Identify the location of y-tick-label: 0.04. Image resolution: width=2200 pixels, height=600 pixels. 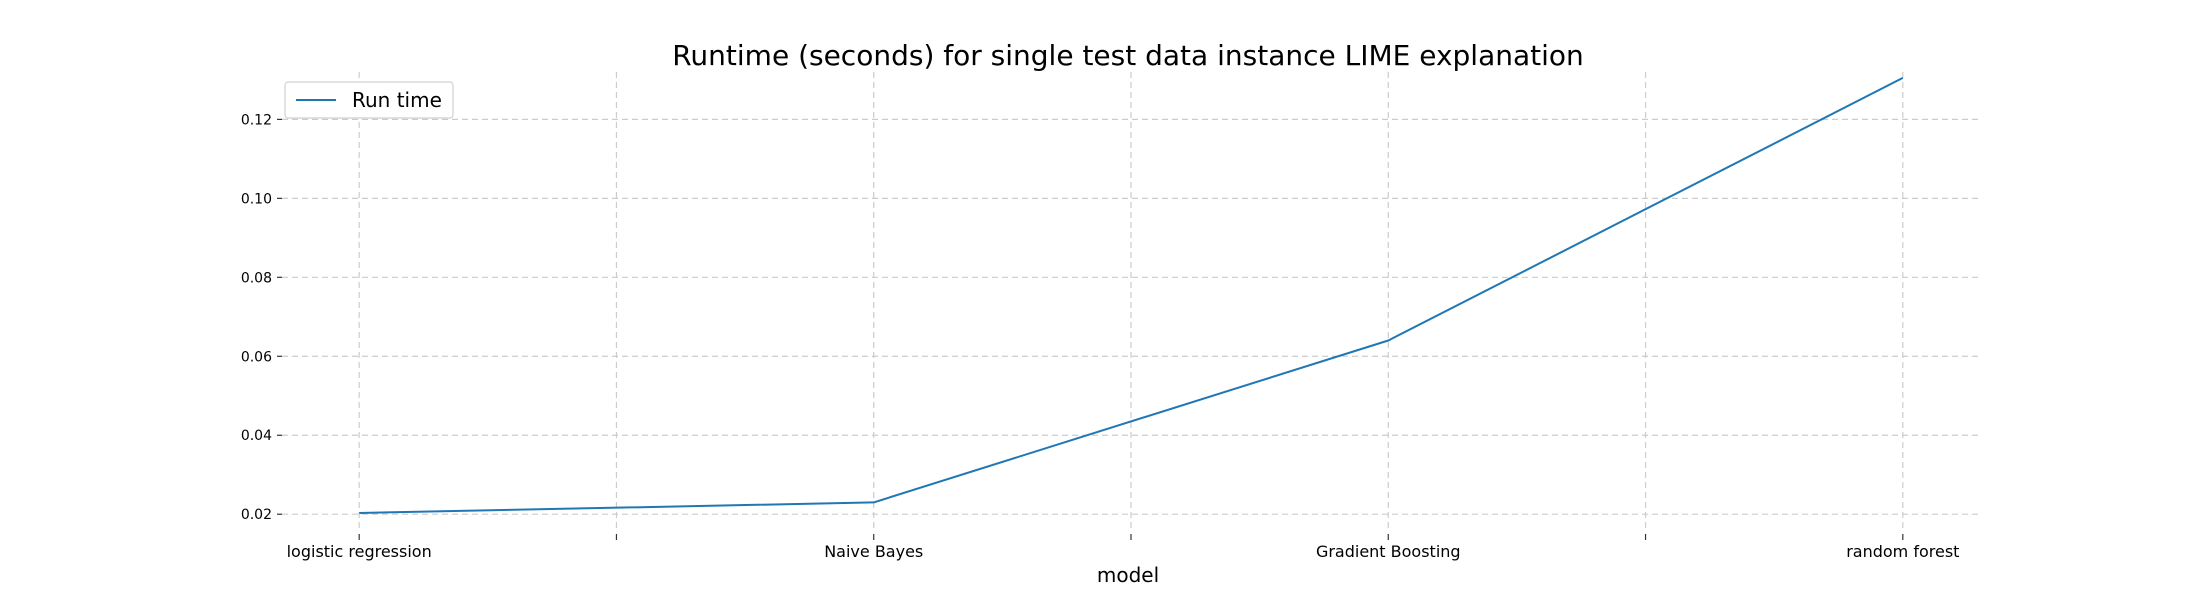
(256, 436).